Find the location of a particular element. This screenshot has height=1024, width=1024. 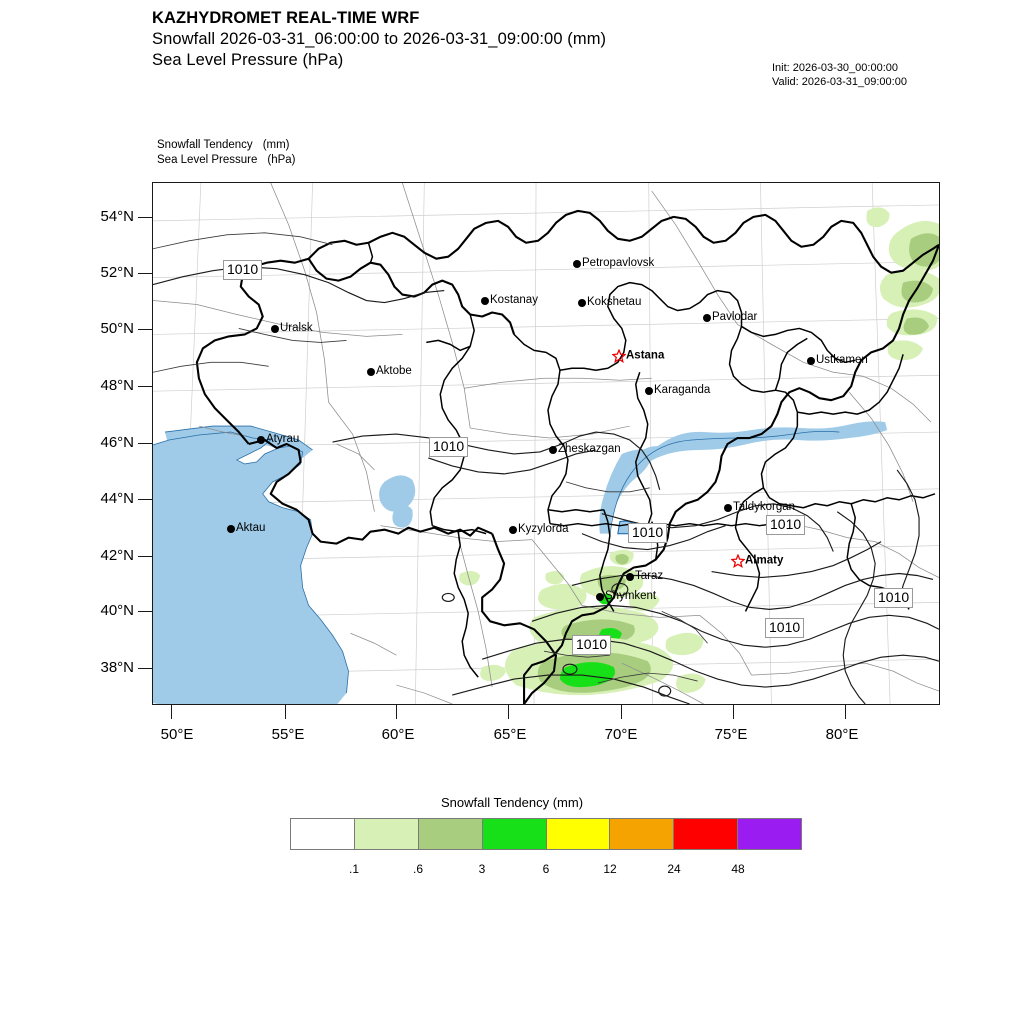

colorbar-tick-label: 3 is located at coordinates (482, 869).